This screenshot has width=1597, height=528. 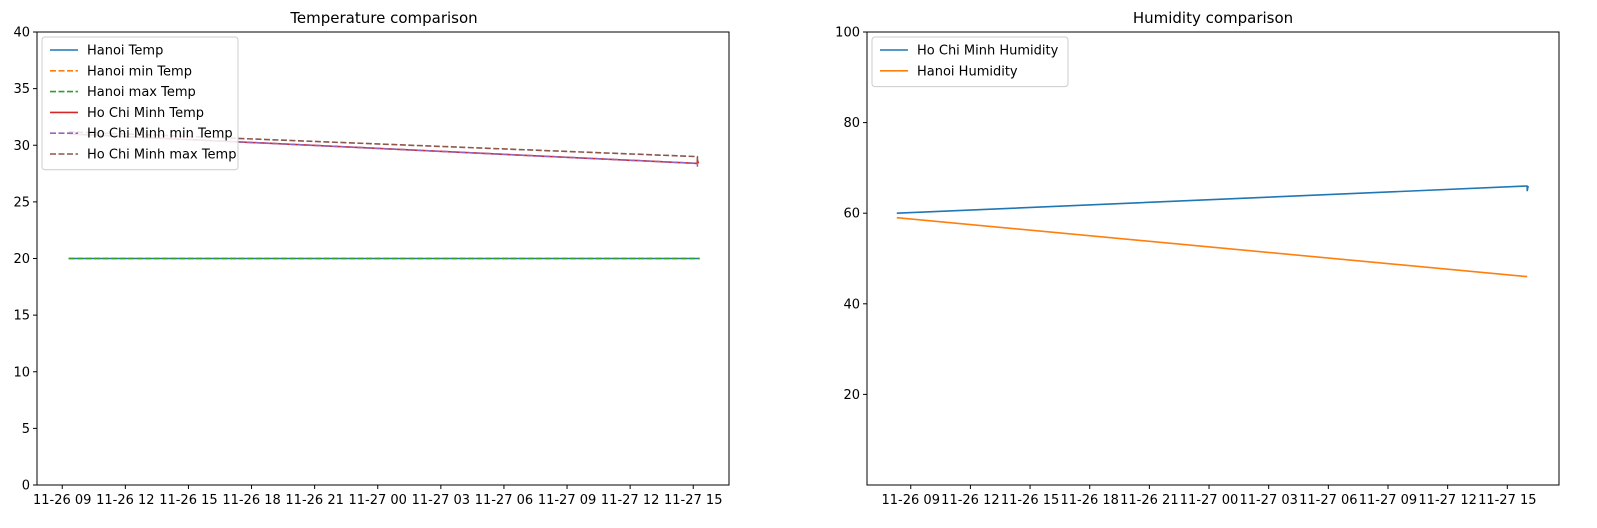 I want to click on series-line-ho-chi-minh-humidity, so click(x=1212, y=199).